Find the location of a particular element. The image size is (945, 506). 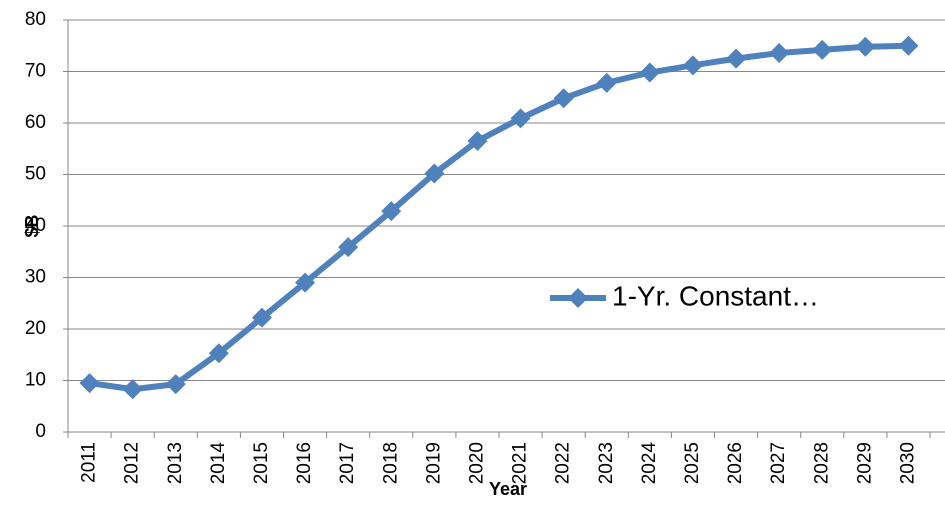

x-tick-label: 2025 is located at coordinates (692, 463).